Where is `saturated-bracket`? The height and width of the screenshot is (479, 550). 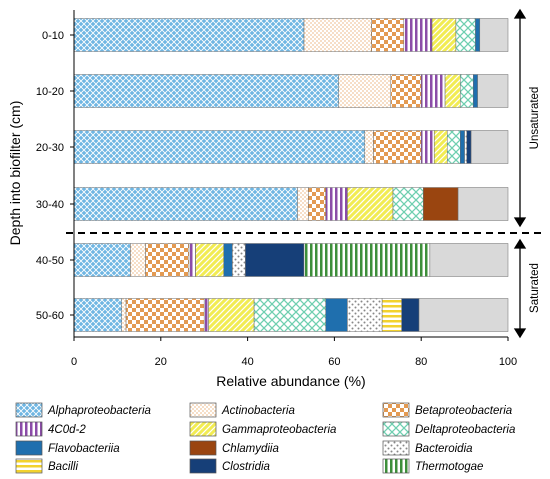
saturated-bracket is located at coordinates (520, 288).